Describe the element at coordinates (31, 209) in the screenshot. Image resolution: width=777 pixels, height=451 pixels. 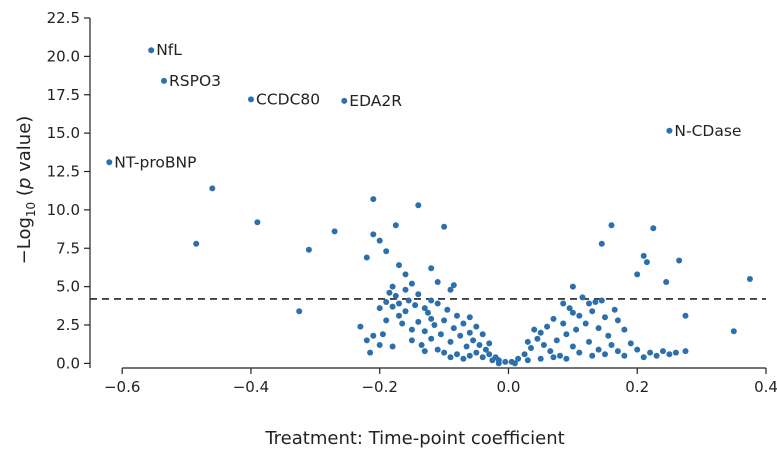
I see `y-axis-title-subscript: 10` at that location.